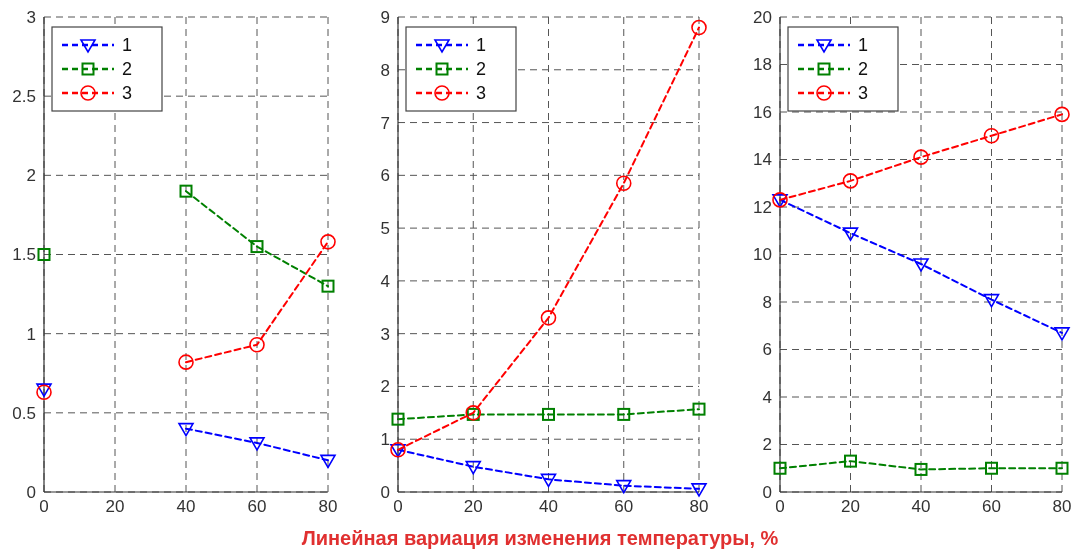 Image resolution: width=1080 pixels, height=555 pixels. I want to click on y-tick-label: 7, so click(385, 123).